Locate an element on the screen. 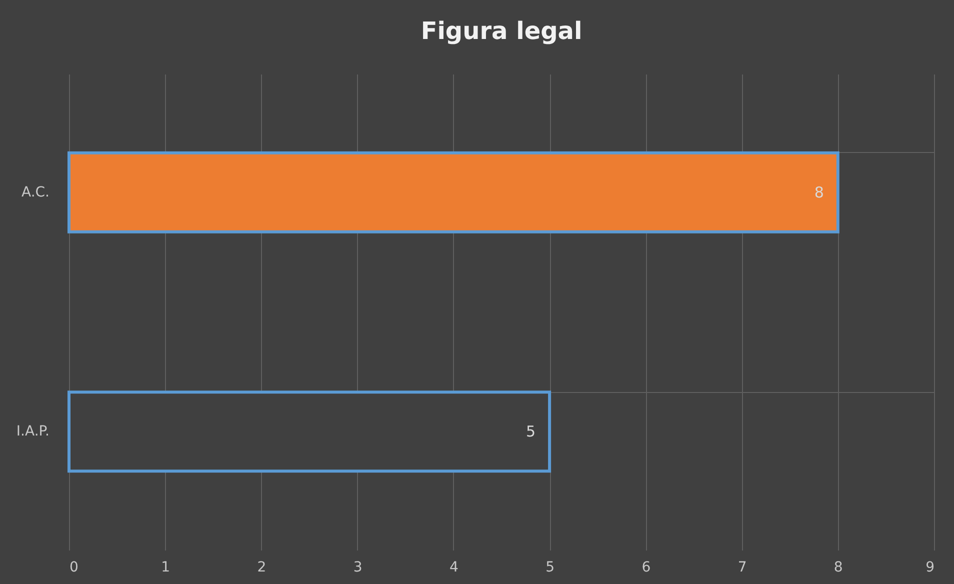 This screenshot has height=584, width=954. y-tick-label: I.A.P. is located at coordinates (33, 432).